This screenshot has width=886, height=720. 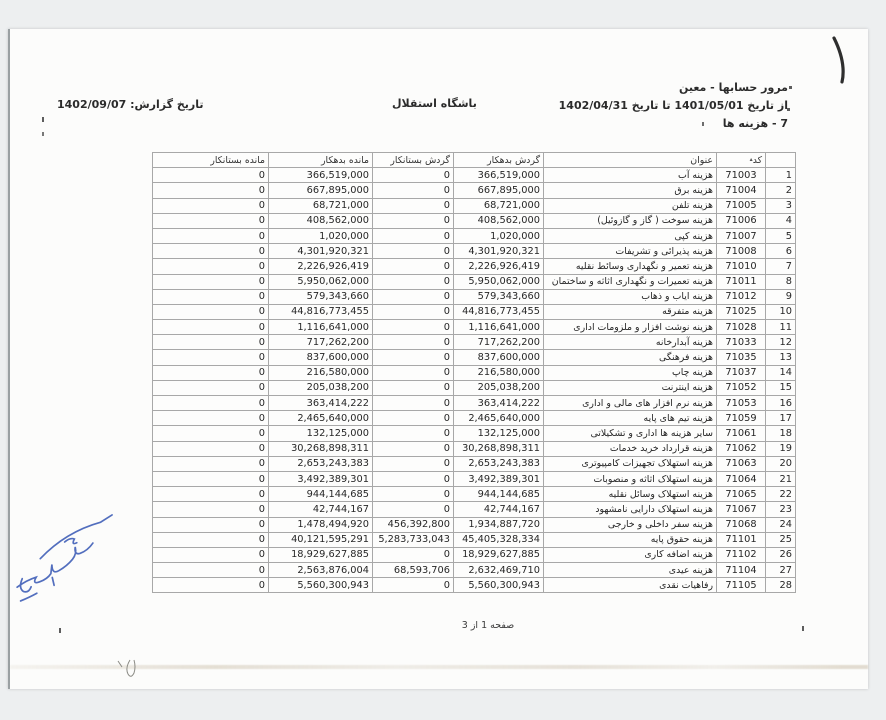 What do you see at coordinates (488, 625) in the screenshot?
I see `page-number: صفحه 1 از 3` at bounding box center [488, 625].